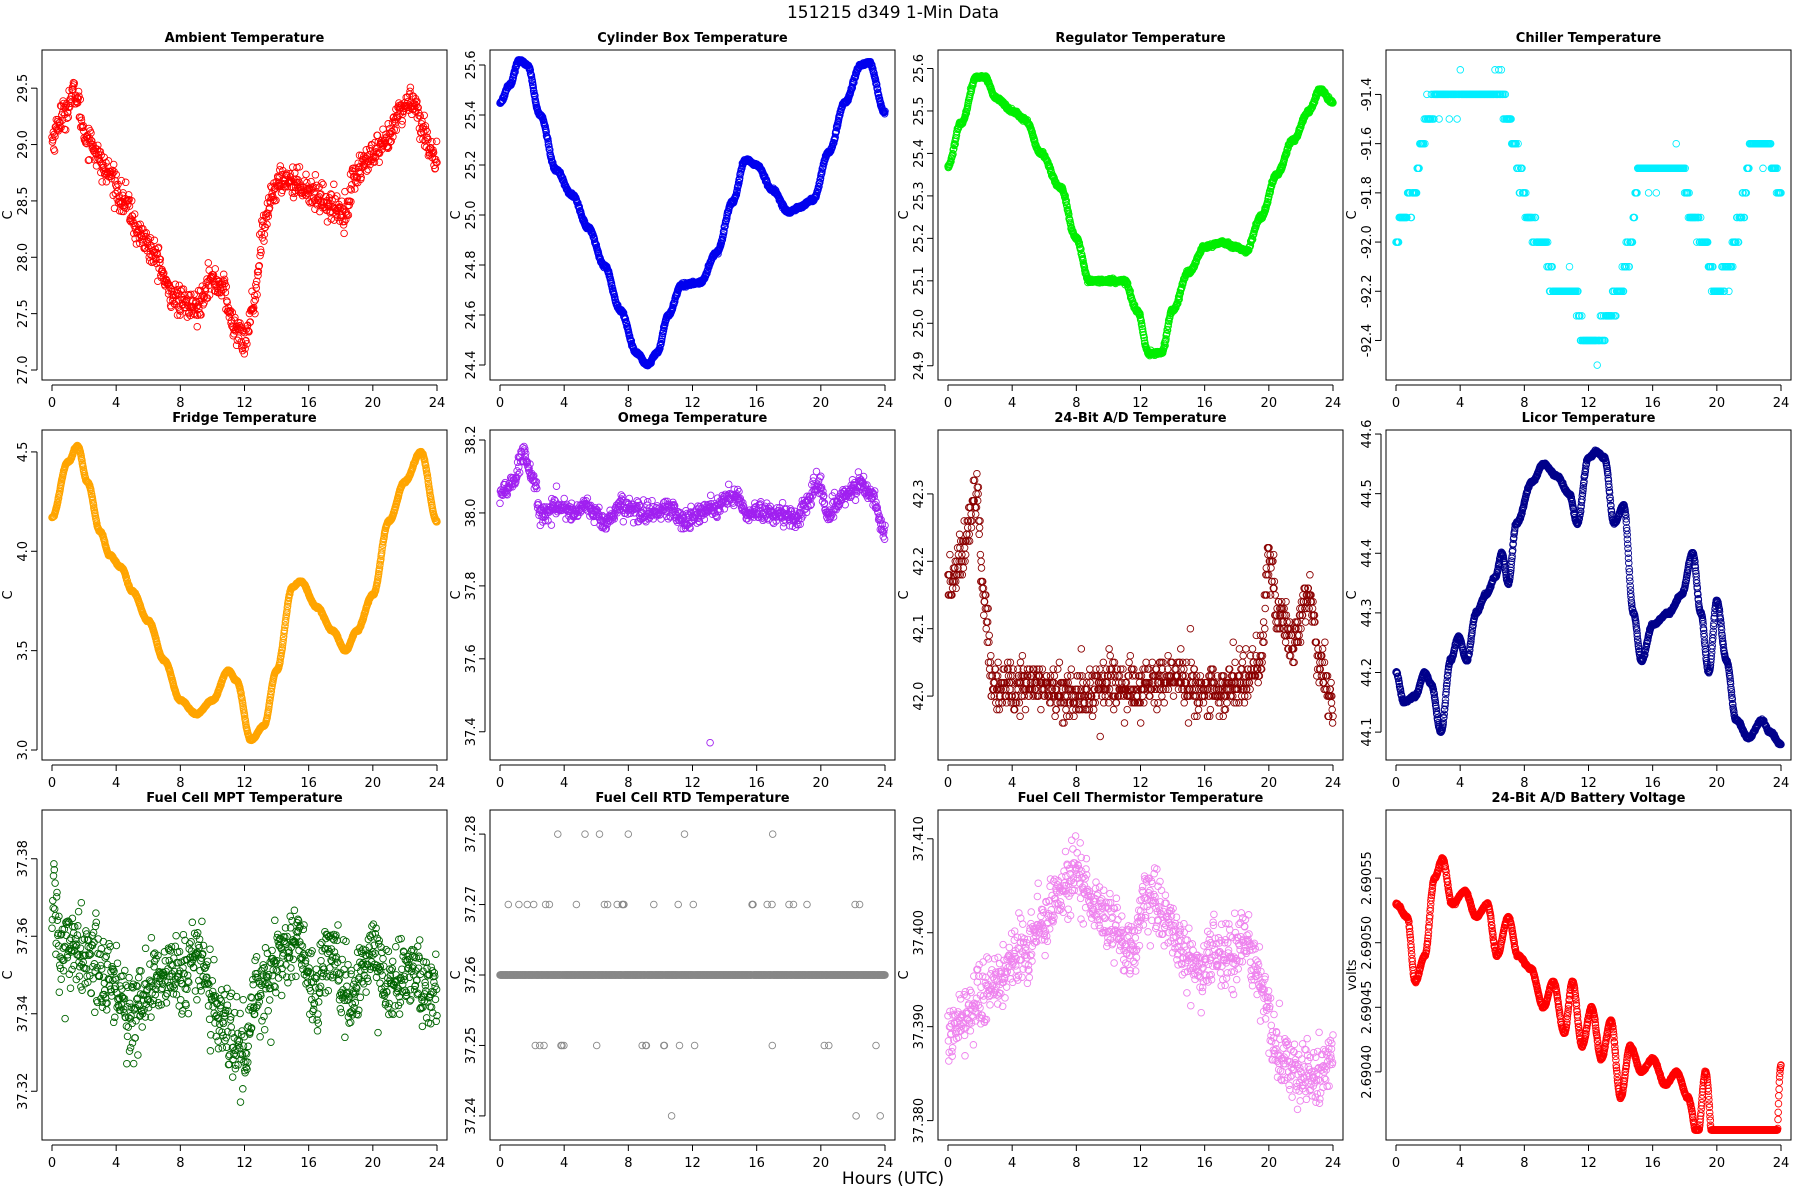  I want to click on y-tick-label: -91.4, so click(1367, 95).